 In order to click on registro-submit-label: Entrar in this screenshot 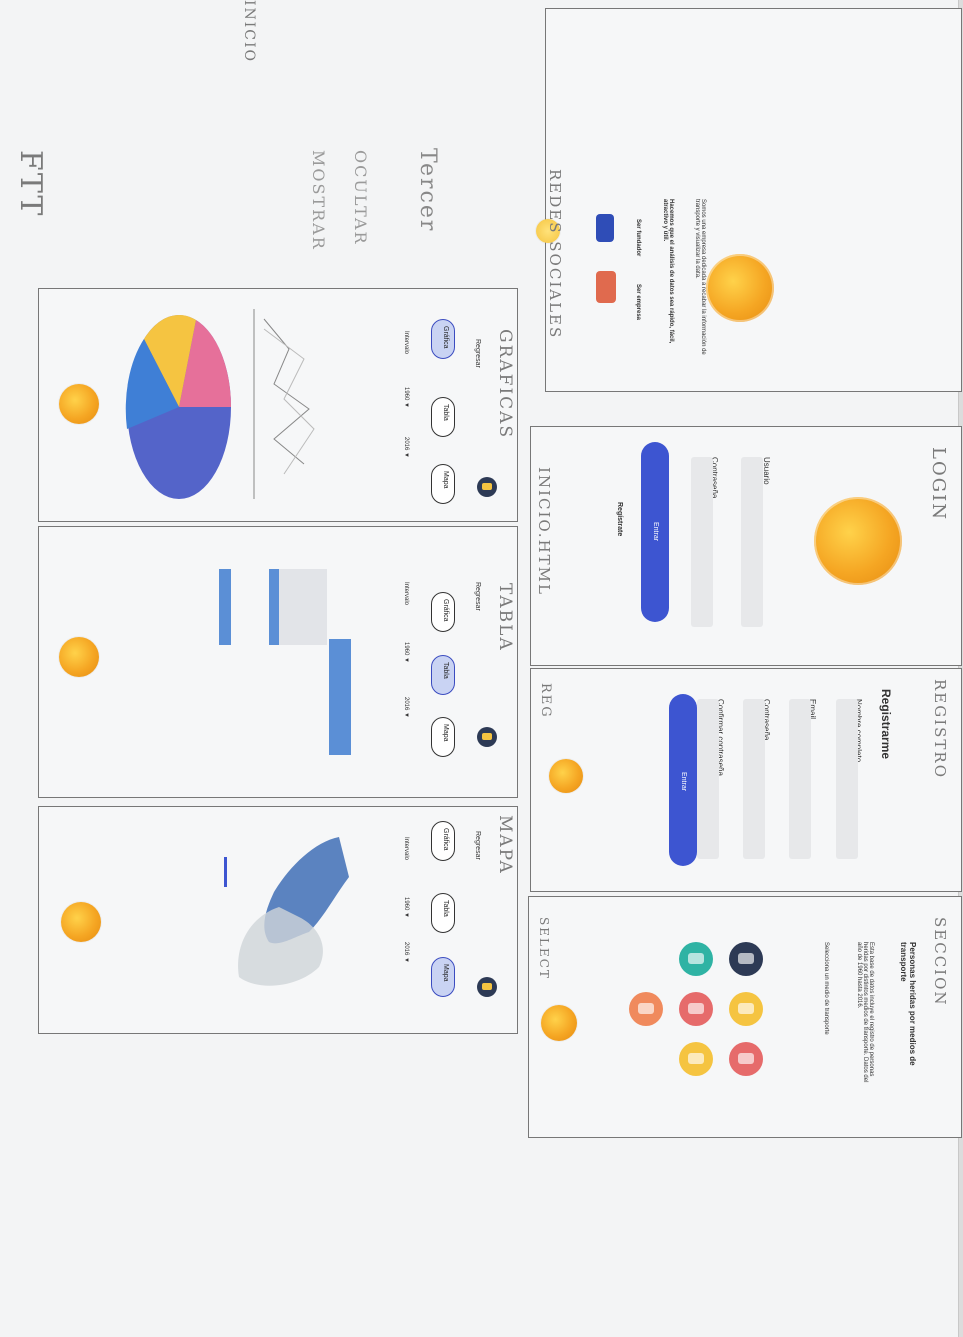, I will do `click(683, 782)`.